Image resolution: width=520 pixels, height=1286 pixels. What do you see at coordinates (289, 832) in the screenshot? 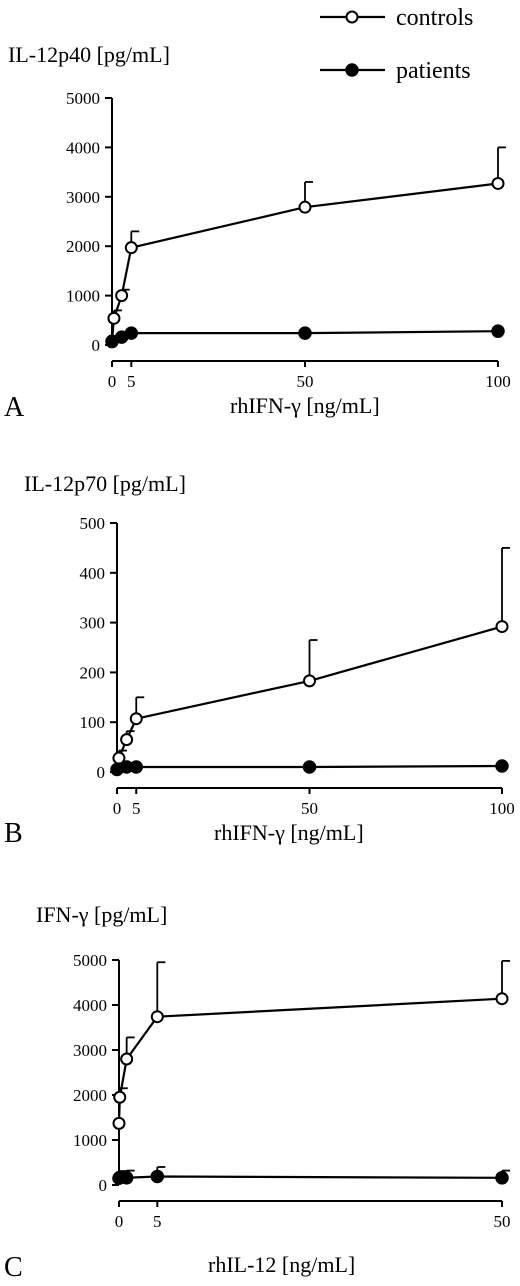
I see `panel-b-xlabel: rhIFN-γ [ng/mL]` at bounding box center [289, 832].